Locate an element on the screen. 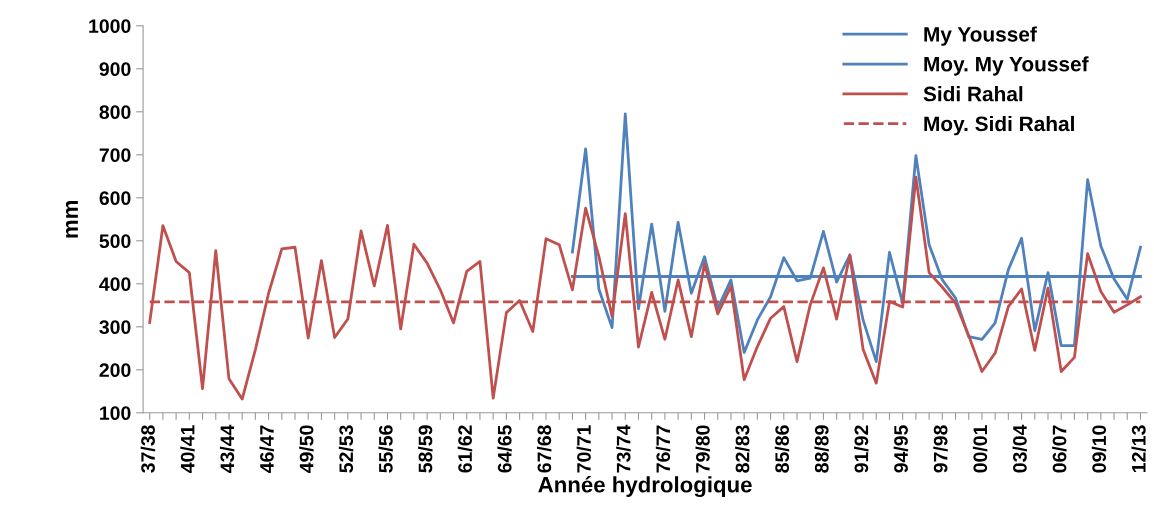 Image resolution: width=1154 pixels, height=516 pixels. x-tick-label: 70/71 is located at coordinates (584, 449).